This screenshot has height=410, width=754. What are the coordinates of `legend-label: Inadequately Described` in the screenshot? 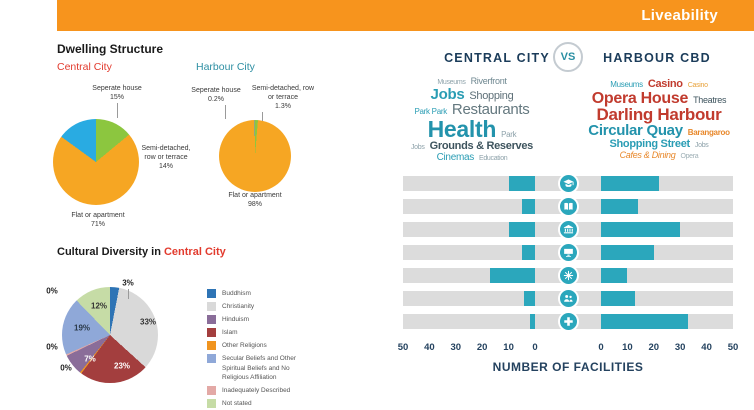 It's located at (256, 390).